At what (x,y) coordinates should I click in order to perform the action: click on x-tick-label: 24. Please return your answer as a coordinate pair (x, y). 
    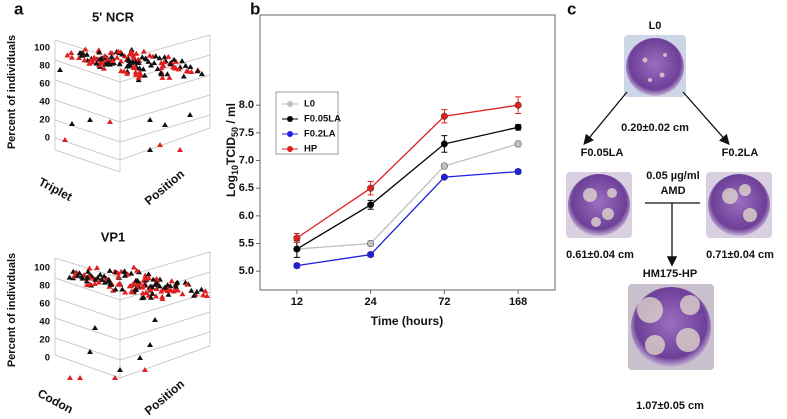
    Looking at the image, I should click on (371, 302).